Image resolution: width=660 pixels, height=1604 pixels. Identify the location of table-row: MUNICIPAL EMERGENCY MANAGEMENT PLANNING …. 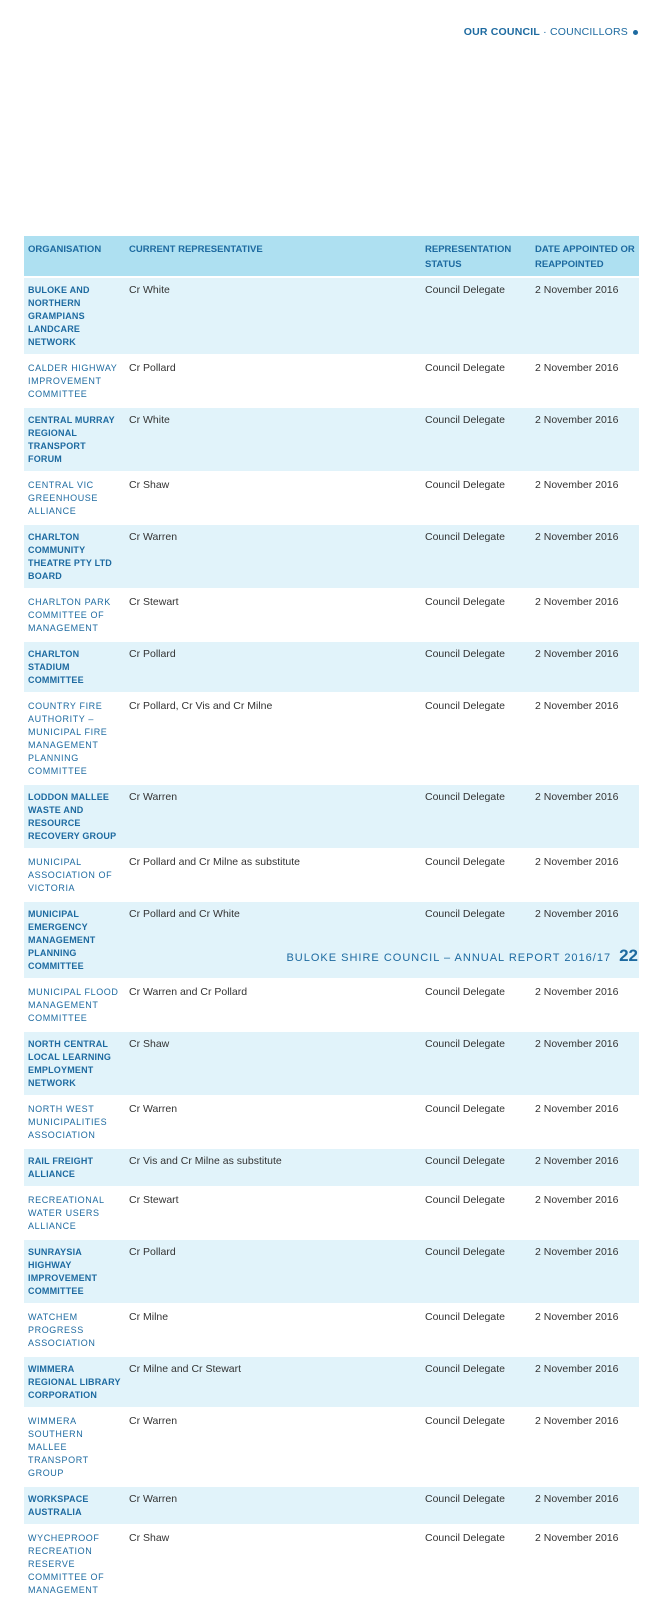
(331, 940).